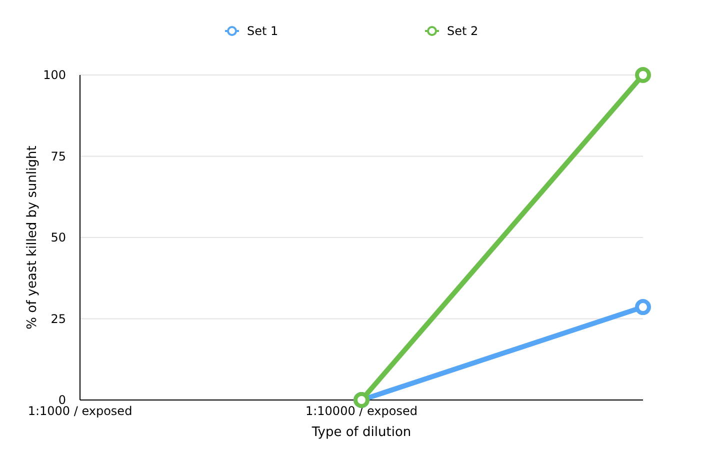 The height and width of the screenshot is (469, 702). Describe the element at coordinates (462, 31) in the screenshot. I see `legend-label: Set 2` at that location.